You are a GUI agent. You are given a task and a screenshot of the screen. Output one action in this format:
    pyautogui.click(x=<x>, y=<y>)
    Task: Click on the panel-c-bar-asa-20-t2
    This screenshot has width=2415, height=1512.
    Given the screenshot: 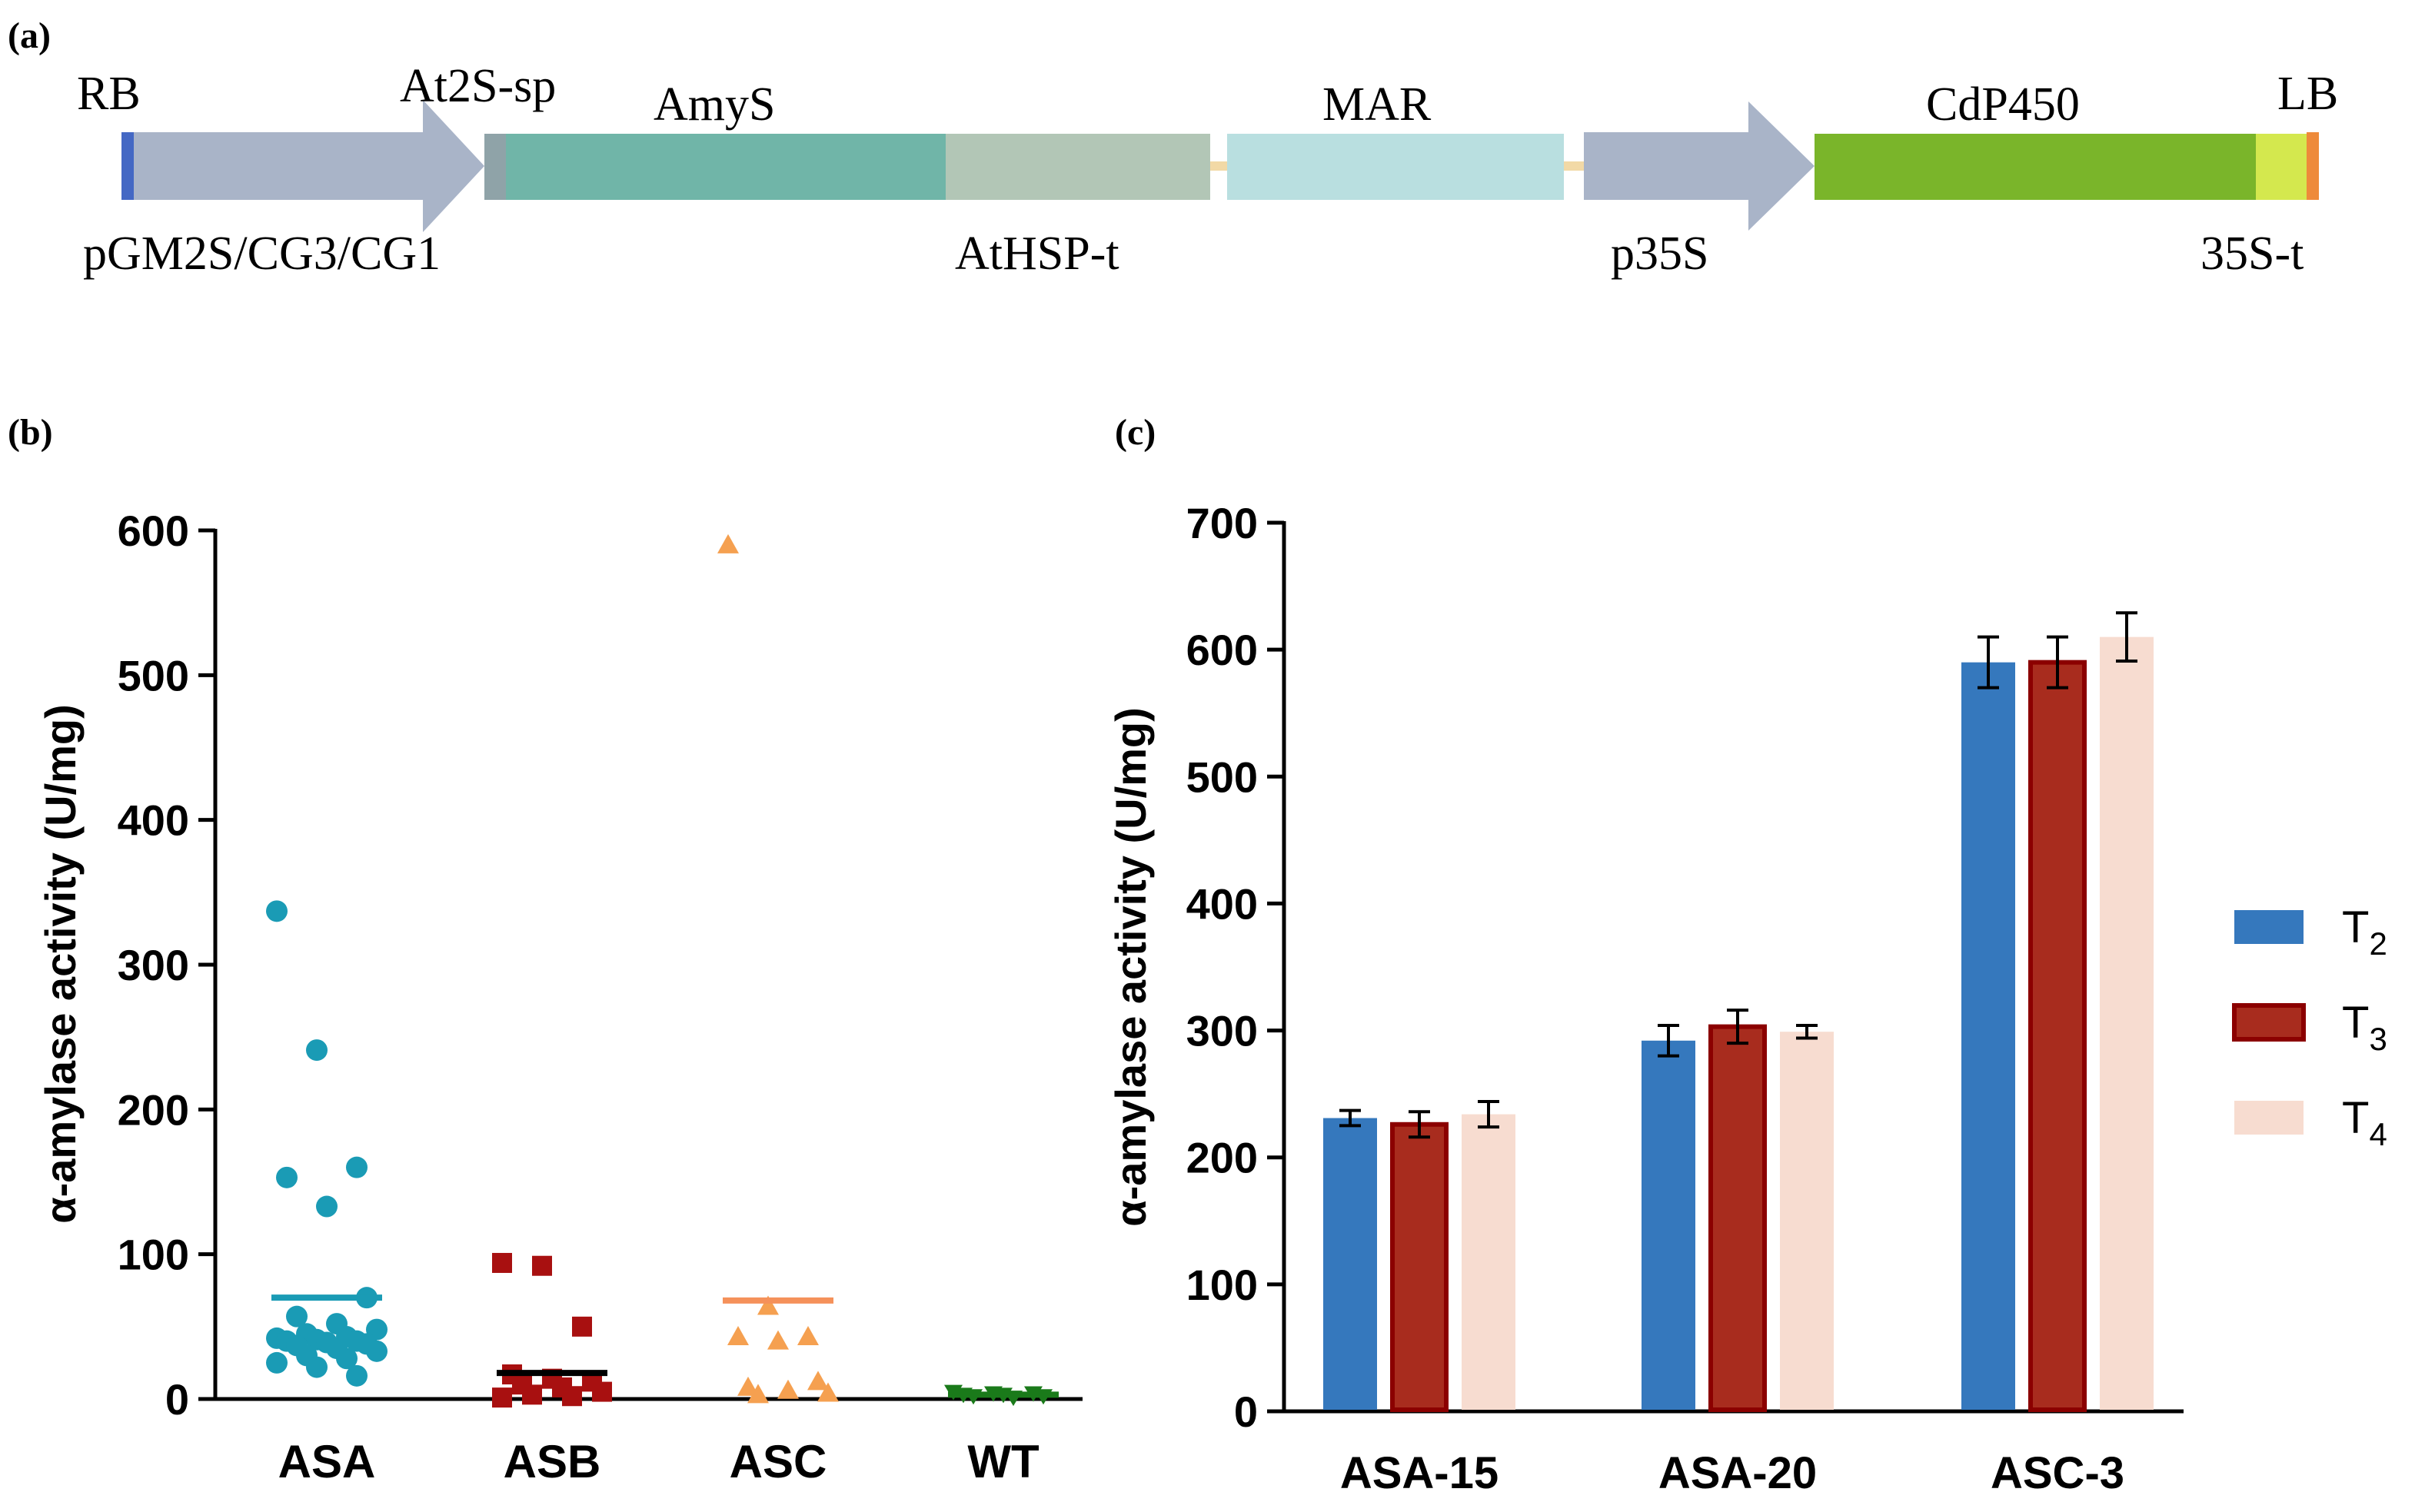 What is the action you would take?
    pyautogui.click(x=1668, y=1225)
    